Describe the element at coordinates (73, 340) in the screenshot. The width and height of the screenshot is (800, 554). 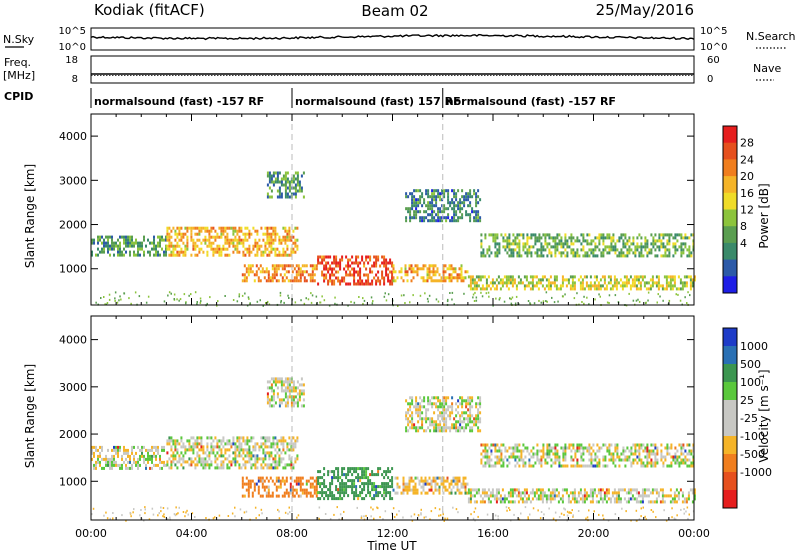
I see `y-tick-label: 4000` at that location.